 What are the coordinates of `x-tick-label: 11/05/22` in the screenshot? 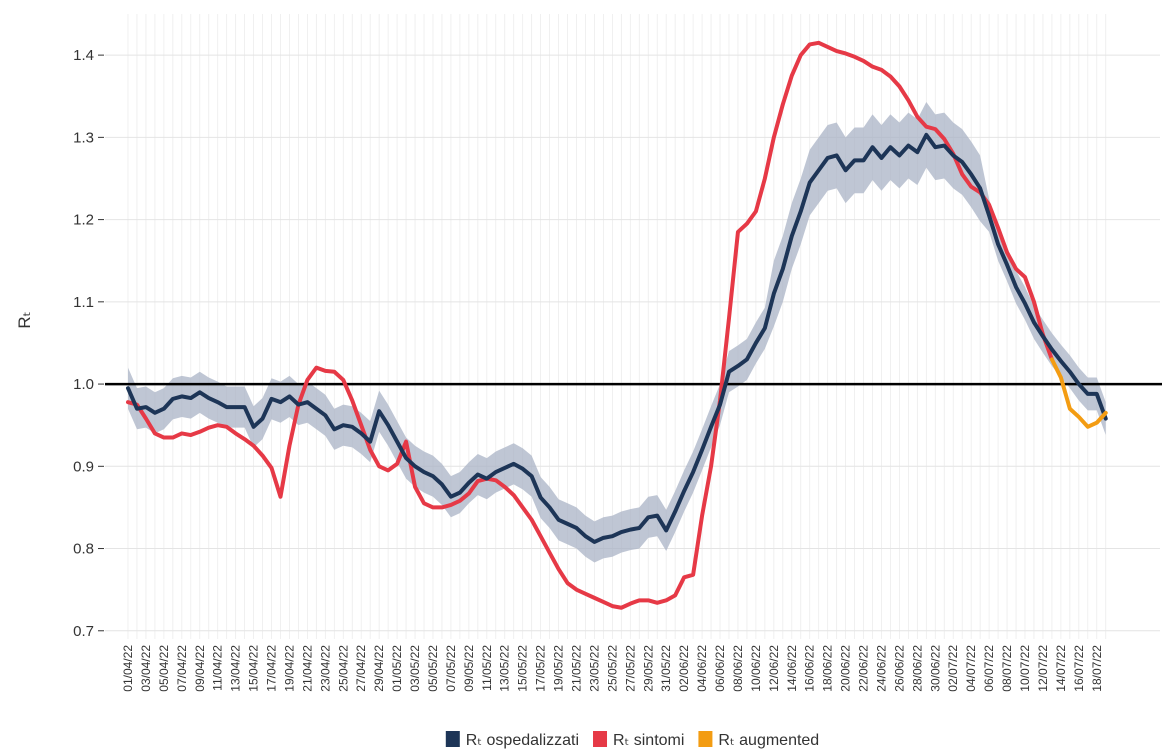 It's located at (487, 668).